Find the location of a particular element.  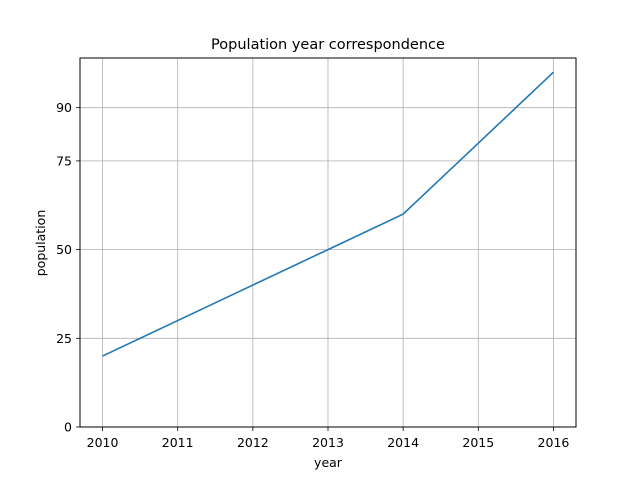

x-tick-label: 2016 is located at coordinates (554, 442).